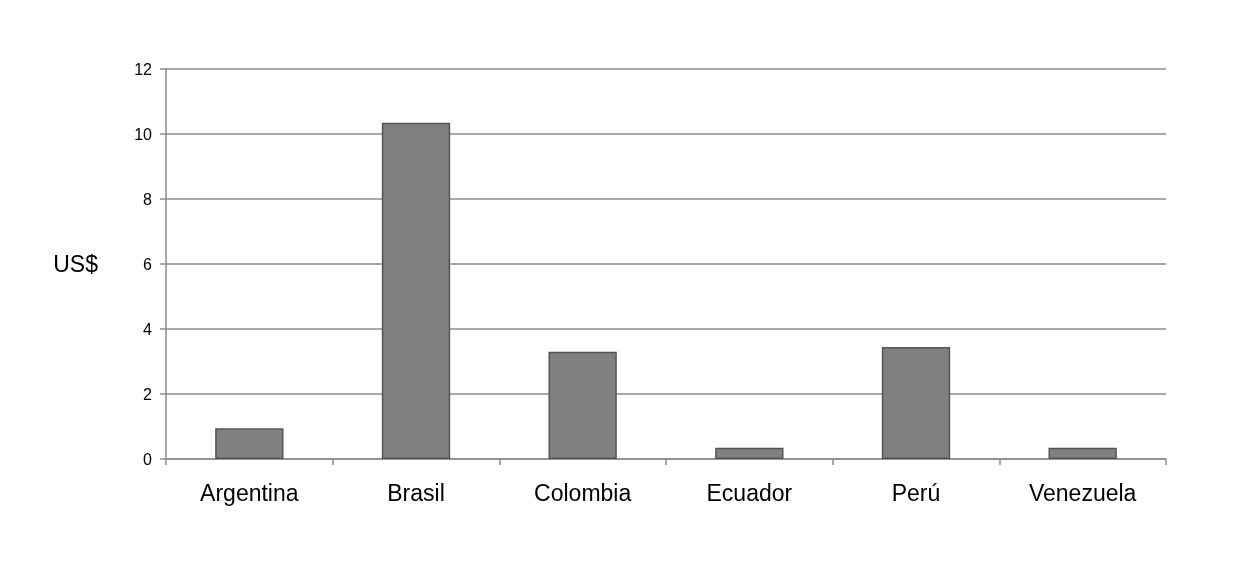  Describe the element at coordinates (916, 492) in the screenshot. I see `x-tick-label: Perú` at that location.